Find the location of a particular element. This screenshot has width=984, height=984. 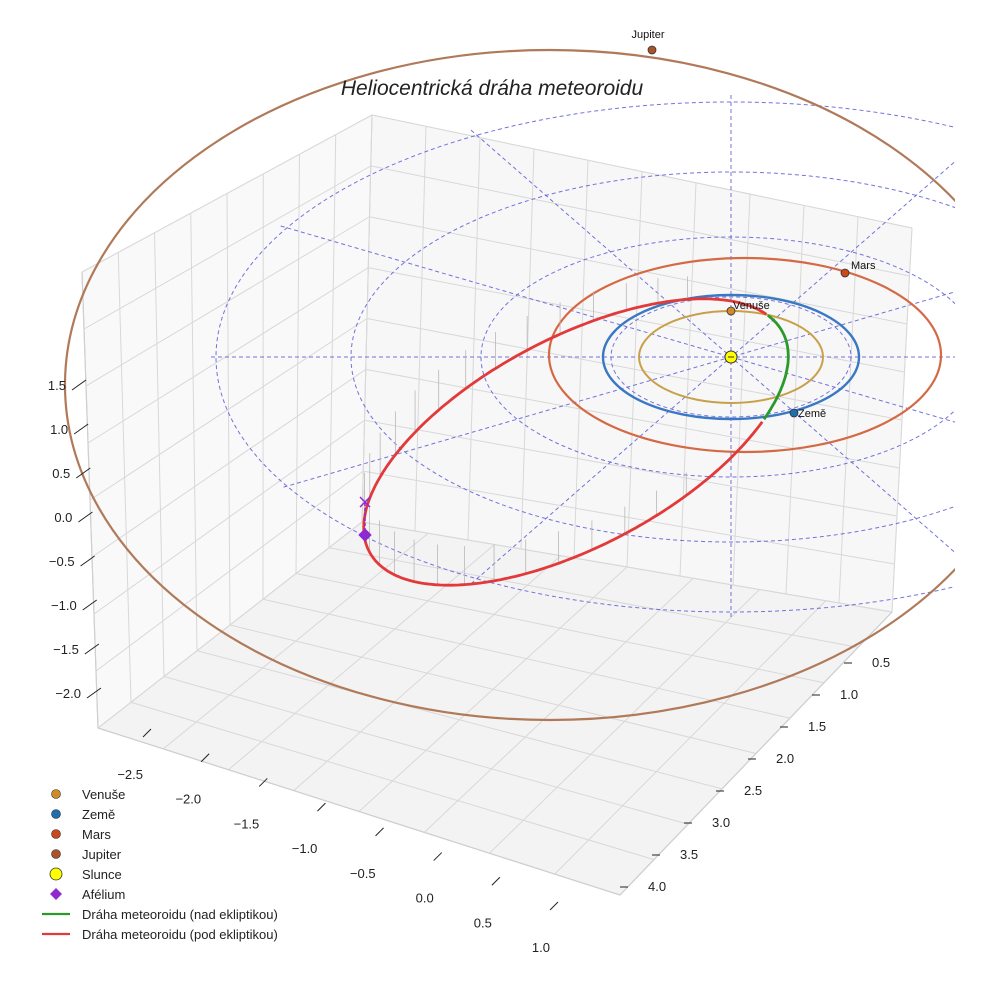

y-tick-label: 2.5 is located at coordinates (753, 790).